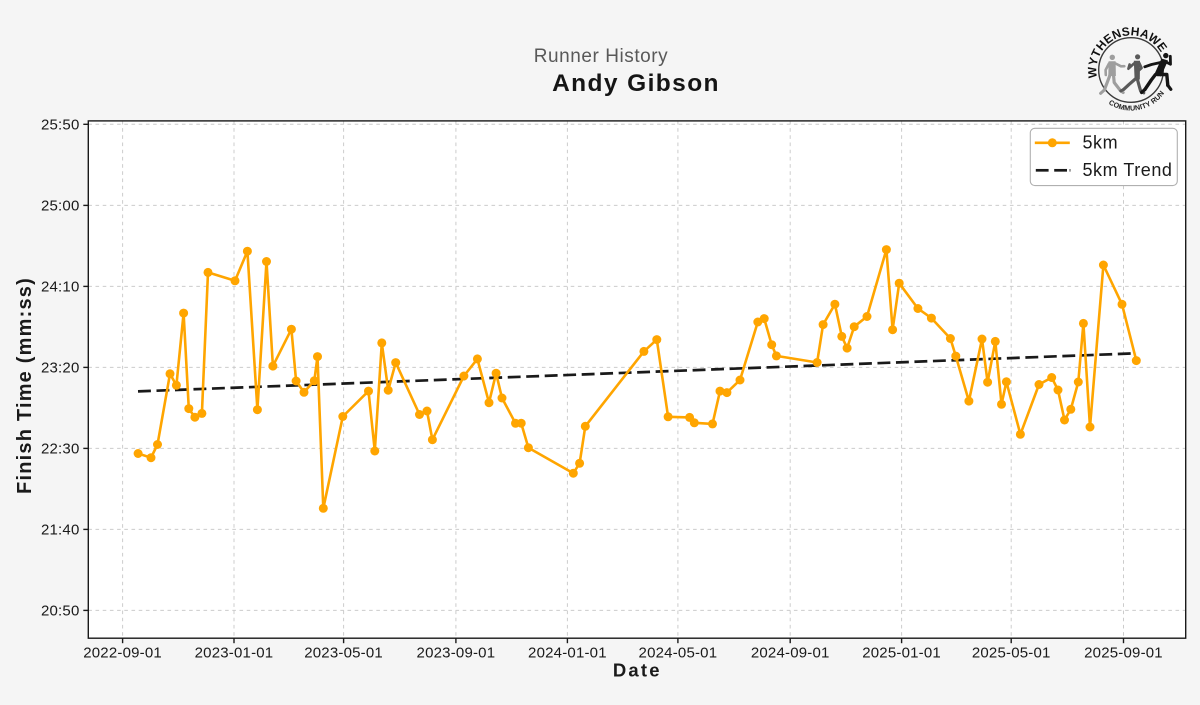  What do you see at coordinates (567, 653) in the screenshot?
I see `svg-text: 2024-01-01` at bounding box center [567, 653].